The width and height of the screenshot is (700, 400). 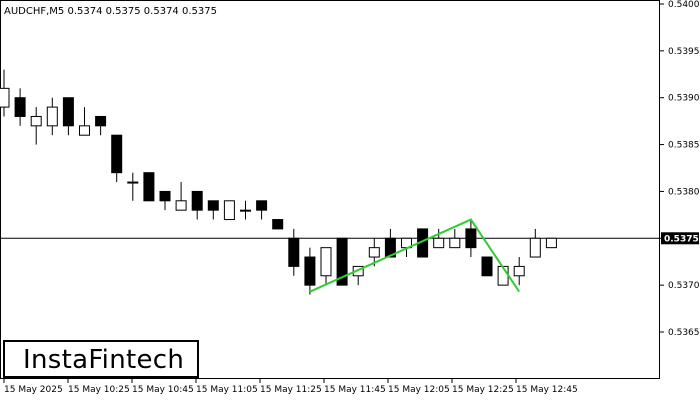 I want to click on x-tick-label: 15 May 11:05, so click(x=227, y=390).